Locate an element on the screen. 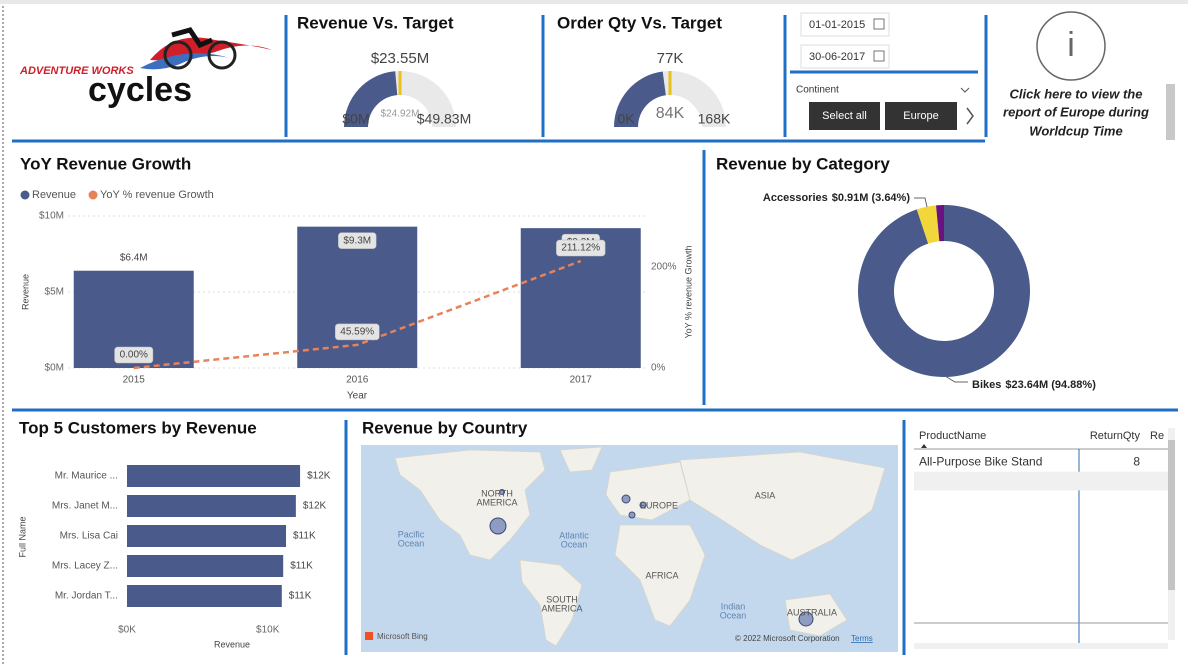 The height and width of the screenshot is (669, 1188). info-icon: i is located at coordinates (1071, 45).